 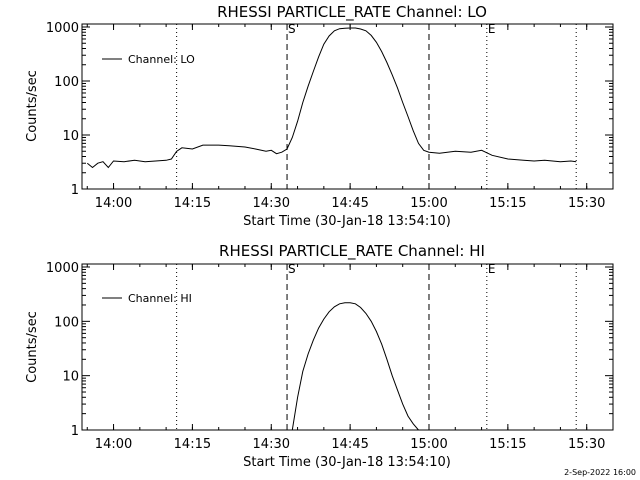 What do you see at coordinates (161, 59) in the screenshot?
I see `legend-entry: Channel: LO` at bounding box center [161, 59].